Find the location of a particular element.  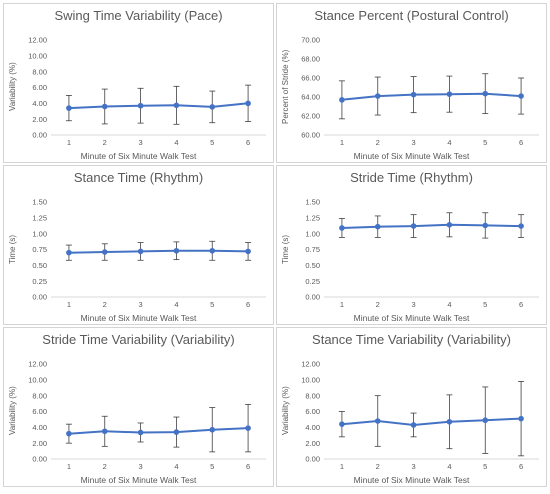

chart-title: Stance Percent (Postural Control) is located at coordinates (411, 15).